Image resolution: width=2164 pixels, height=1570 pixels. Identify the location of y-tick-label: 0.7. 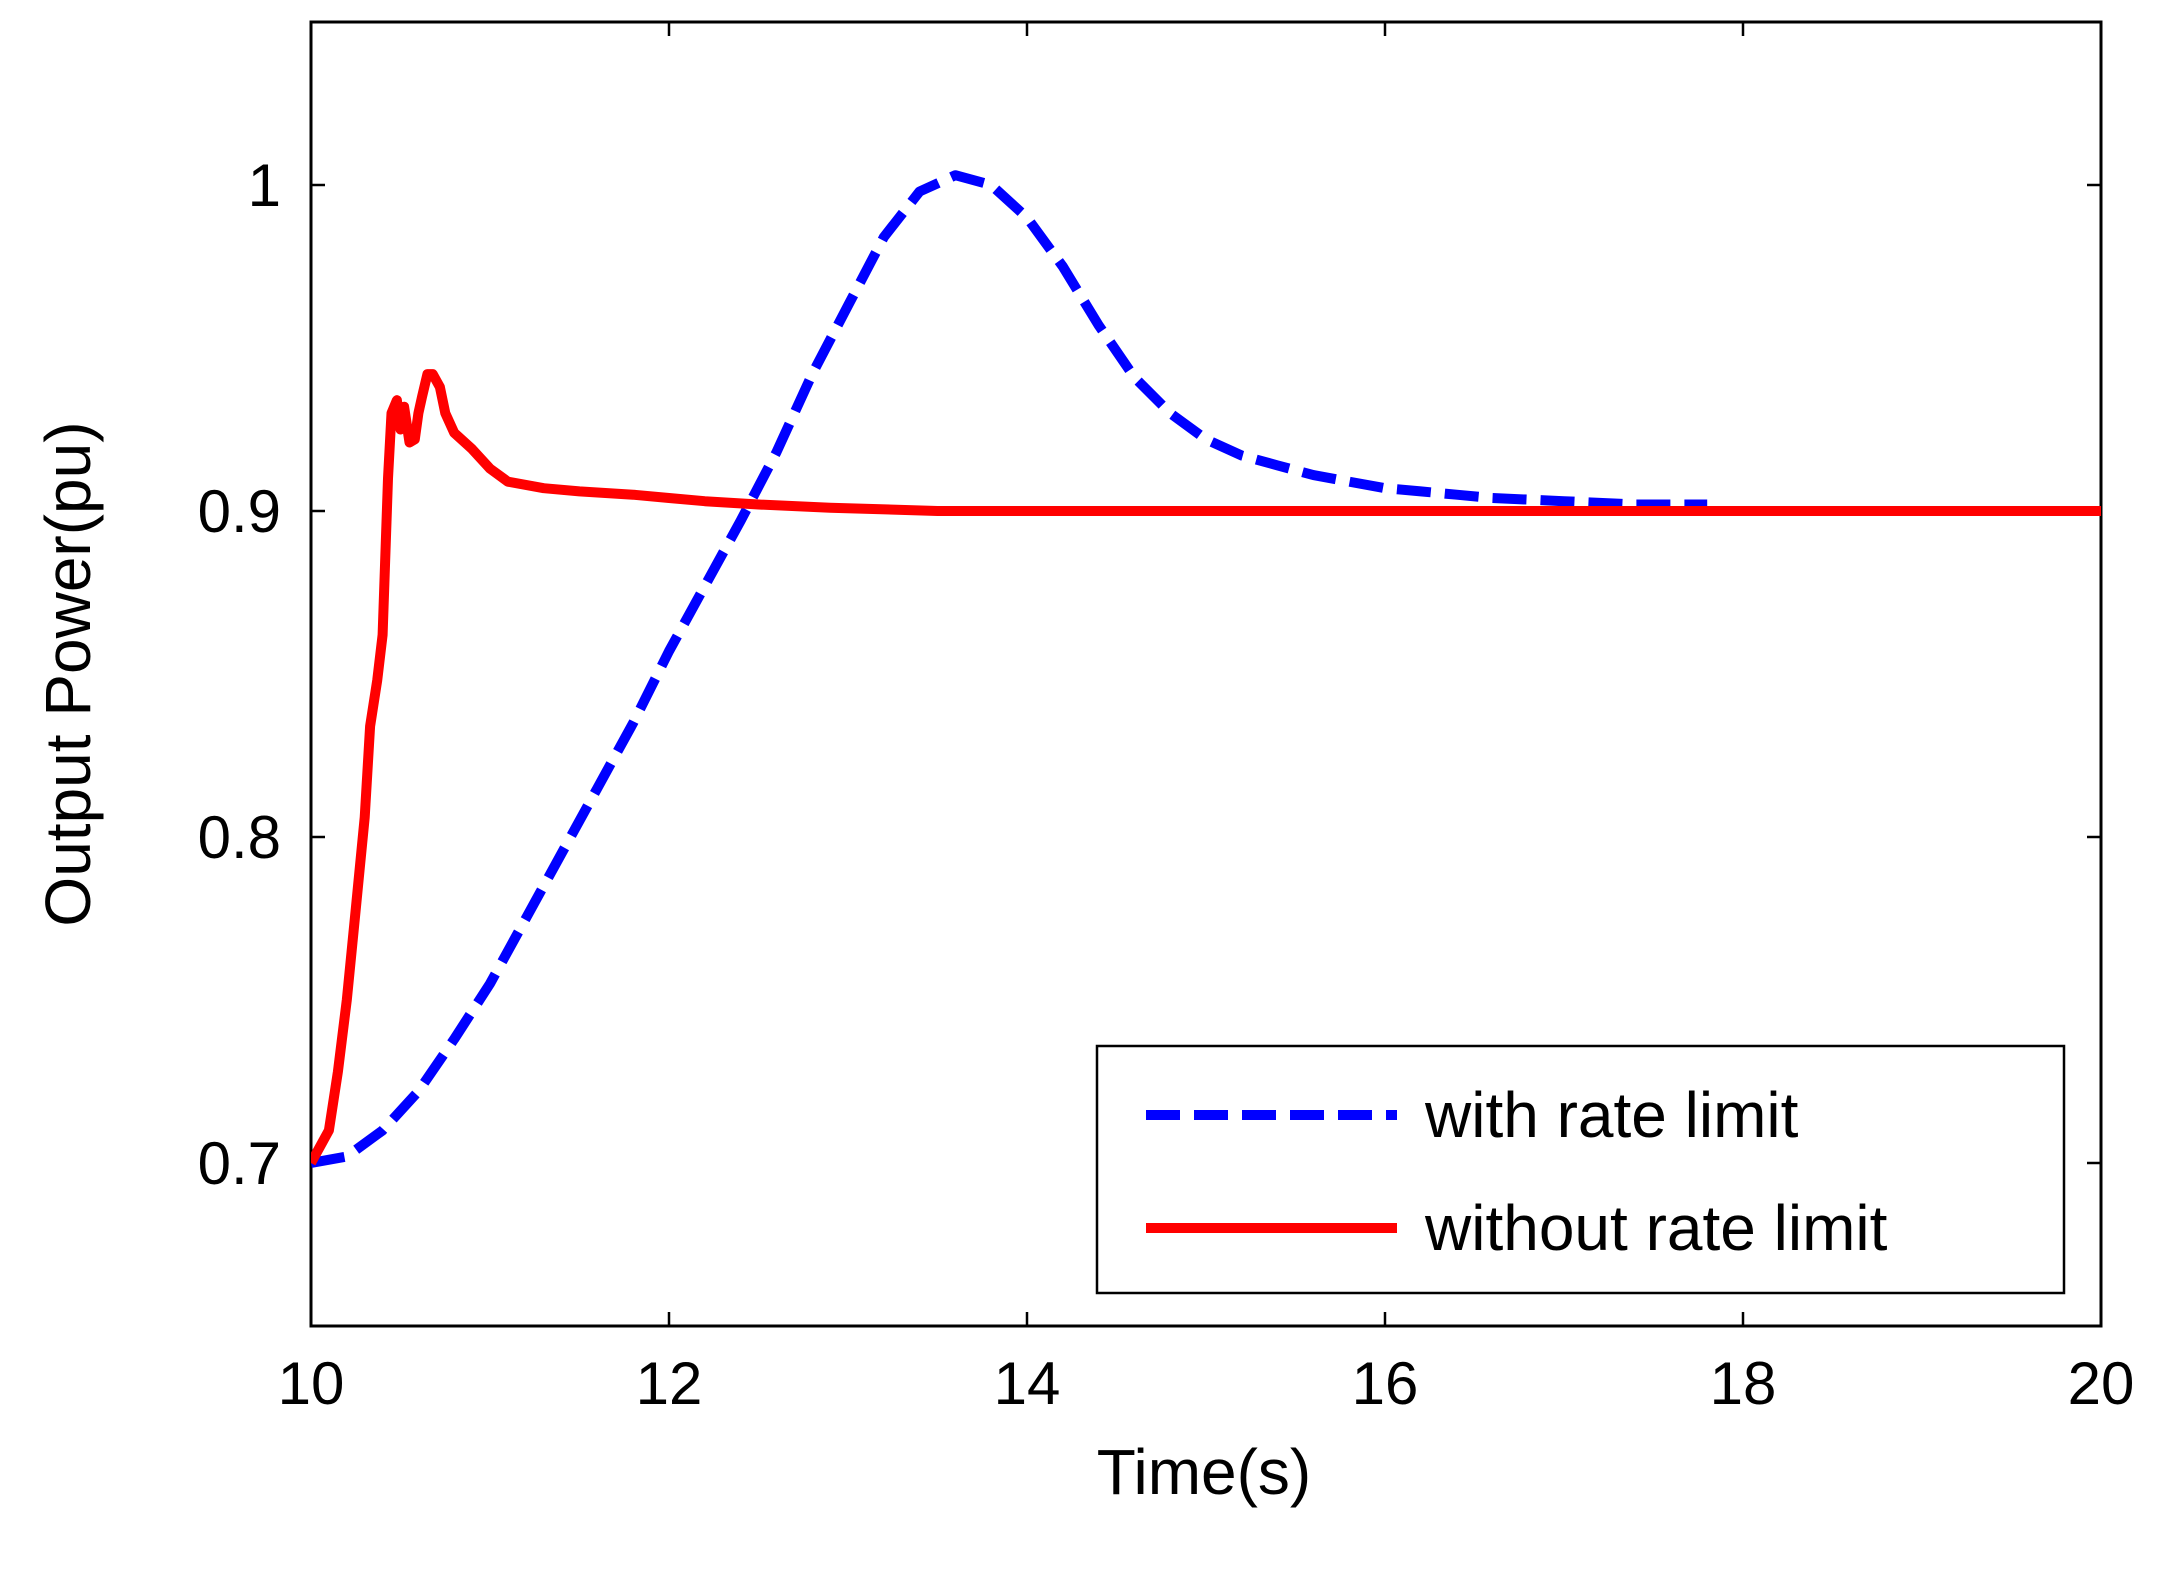
(239, 1163).